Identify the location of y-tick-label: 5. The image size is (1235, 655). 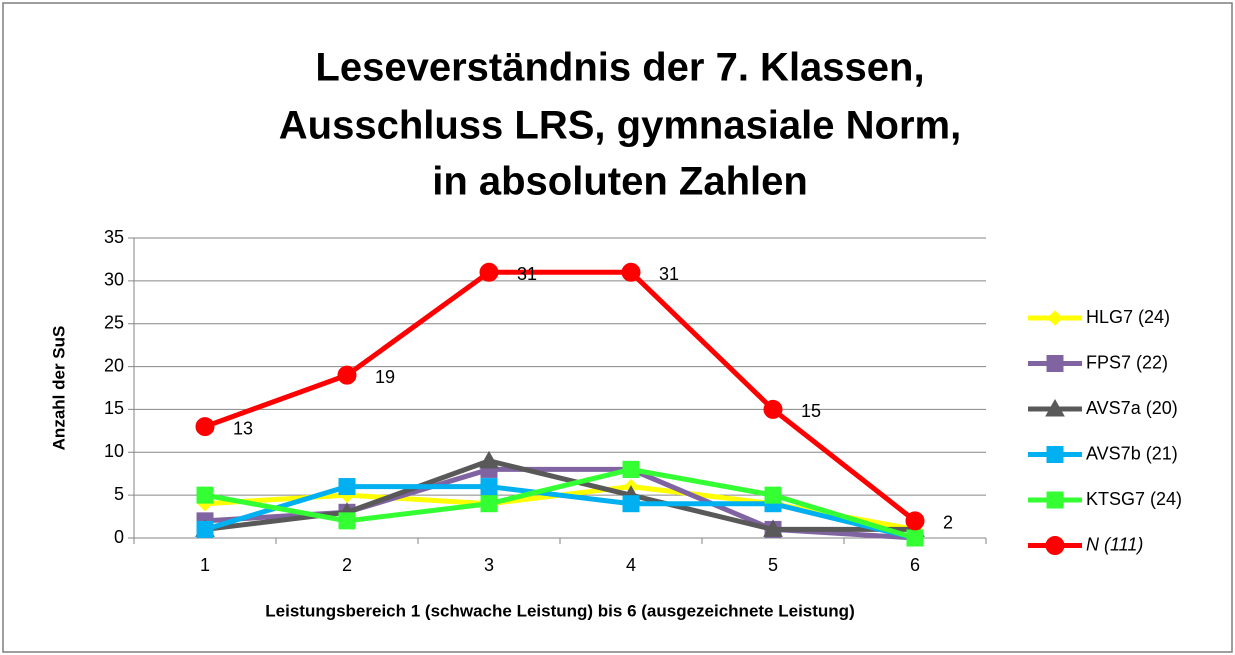
(119, 494).